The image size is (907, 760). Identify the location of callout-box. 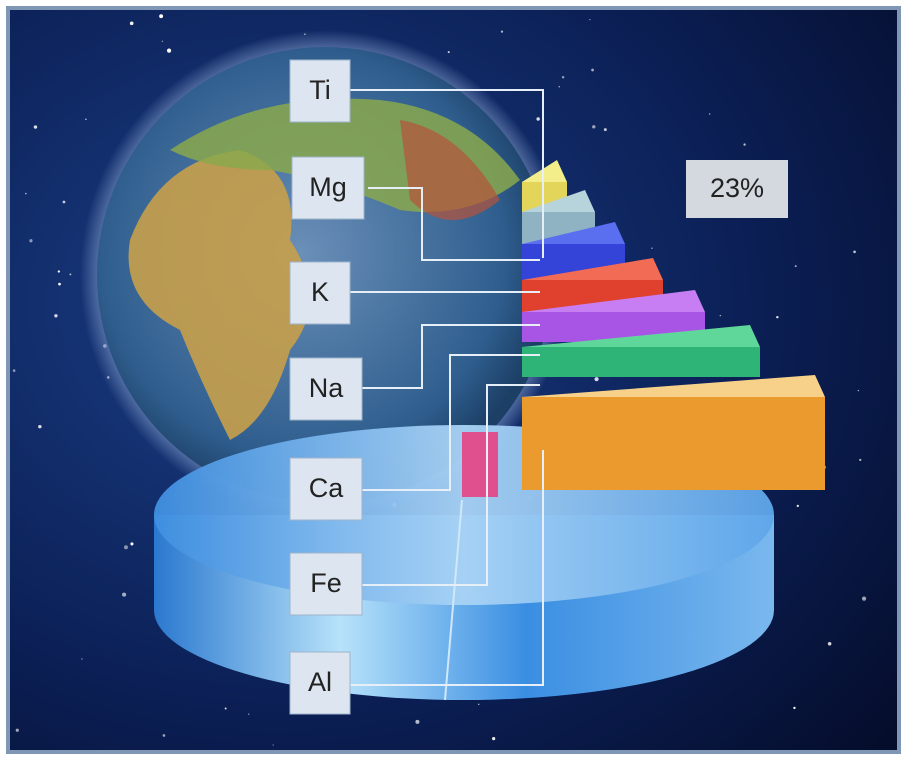
(737, 189).